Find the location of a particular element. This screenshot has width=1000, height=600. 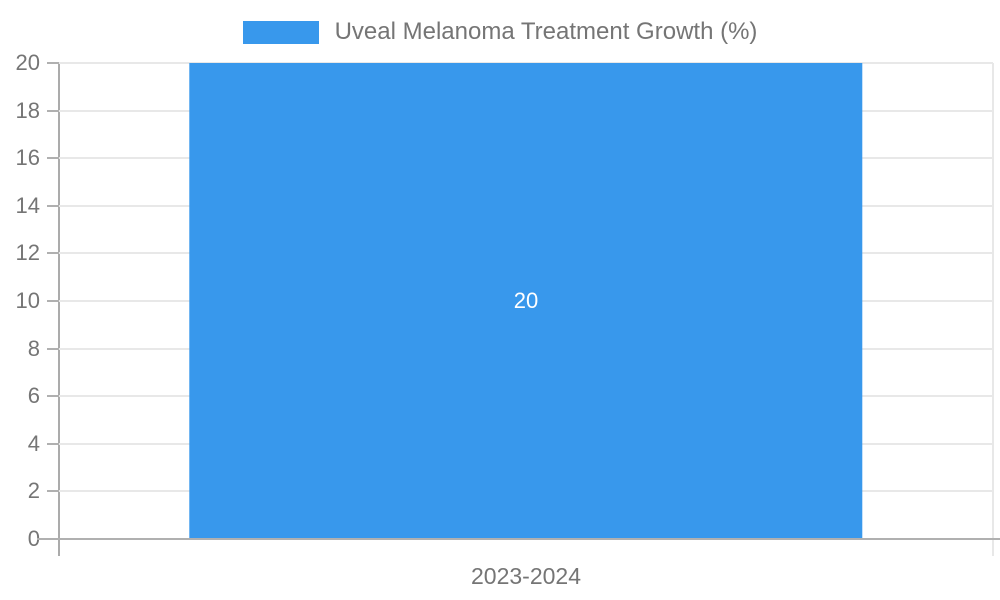

y-tick-label: 18 is located at coordinates (27, 110).